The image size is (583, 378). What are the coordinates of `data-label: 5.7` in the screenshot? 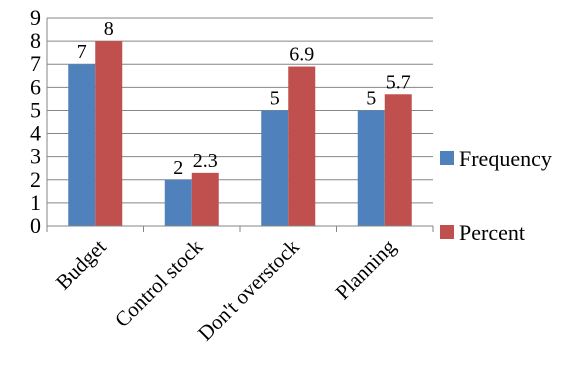 It's located at (398, 82).